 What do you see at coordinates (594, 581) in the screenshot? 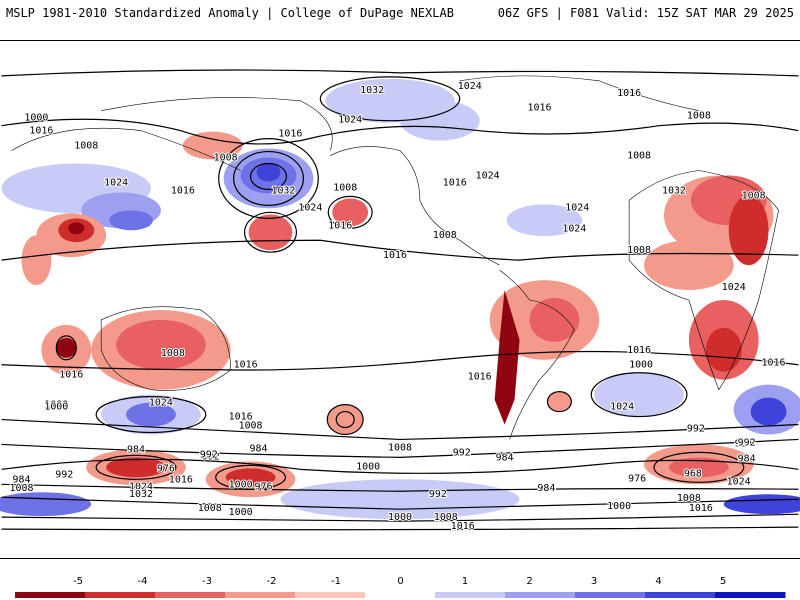
I see `colorbar-tick-label: 3` at bounding box center [594, 581].